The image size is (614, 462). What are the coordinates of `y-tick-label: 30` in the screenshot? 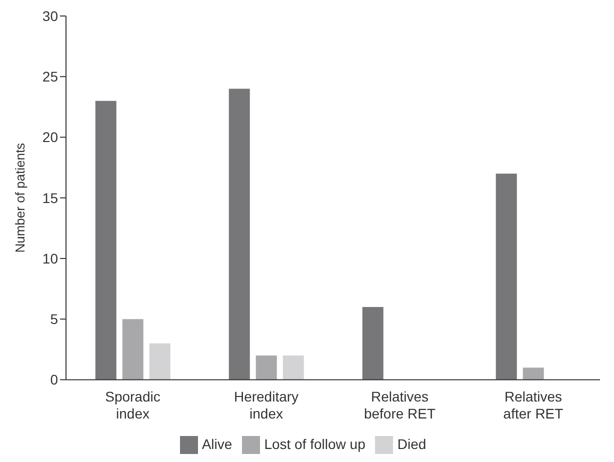 It's located at (50, 16).